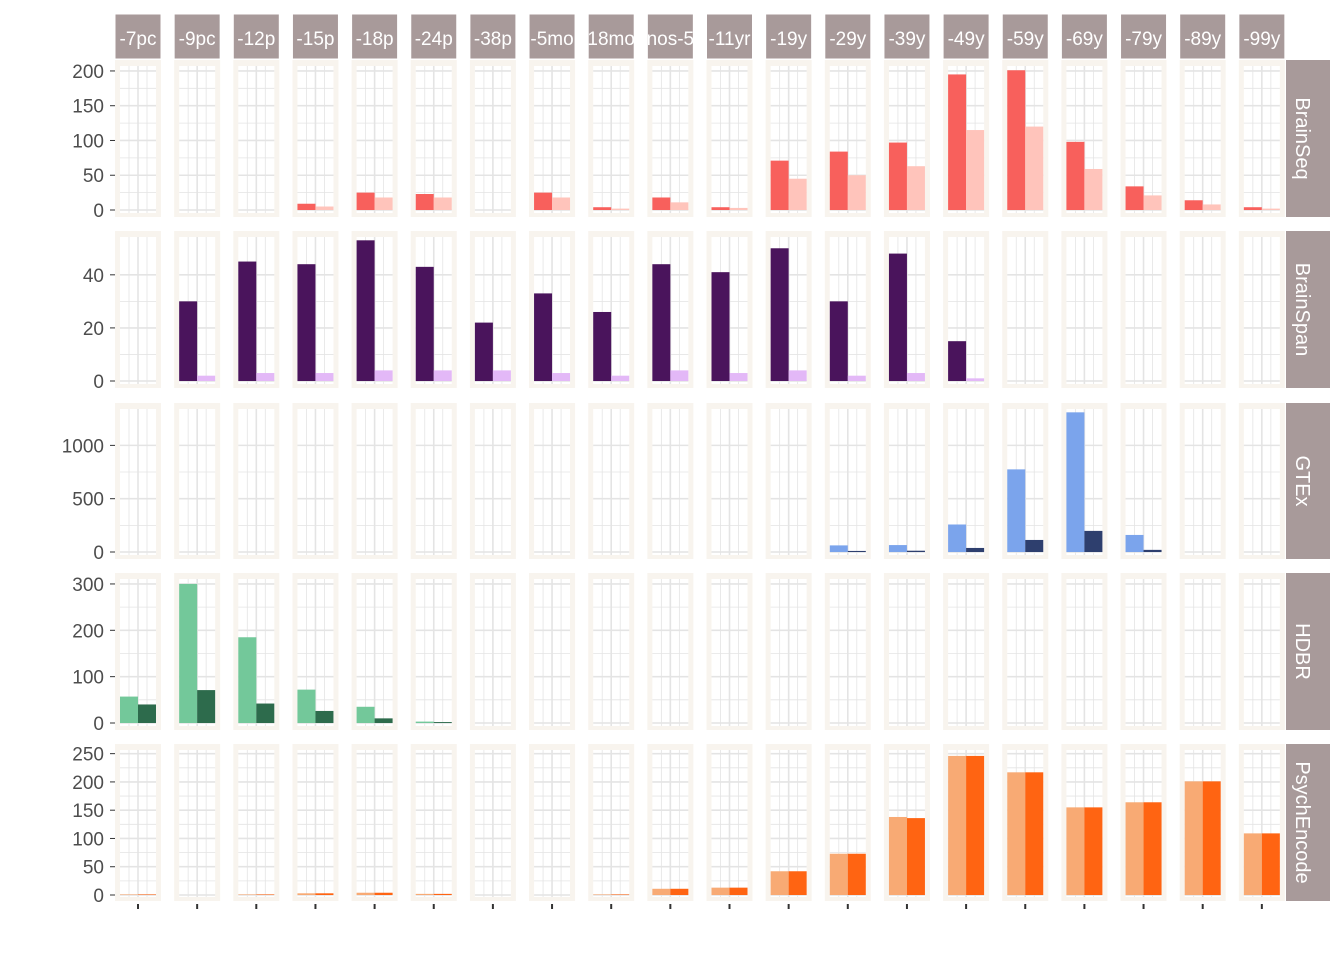 The image size is (1344, 960). I want to click on column-strip-label: nos-5, so click(671, 39).